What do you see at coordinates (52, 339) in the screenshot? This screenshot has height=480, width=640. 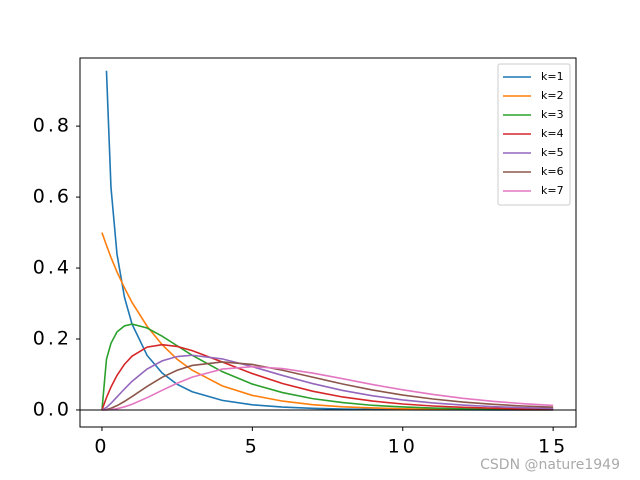 I see `y-tick-label: 0.2` at bounding box center [52, 339].